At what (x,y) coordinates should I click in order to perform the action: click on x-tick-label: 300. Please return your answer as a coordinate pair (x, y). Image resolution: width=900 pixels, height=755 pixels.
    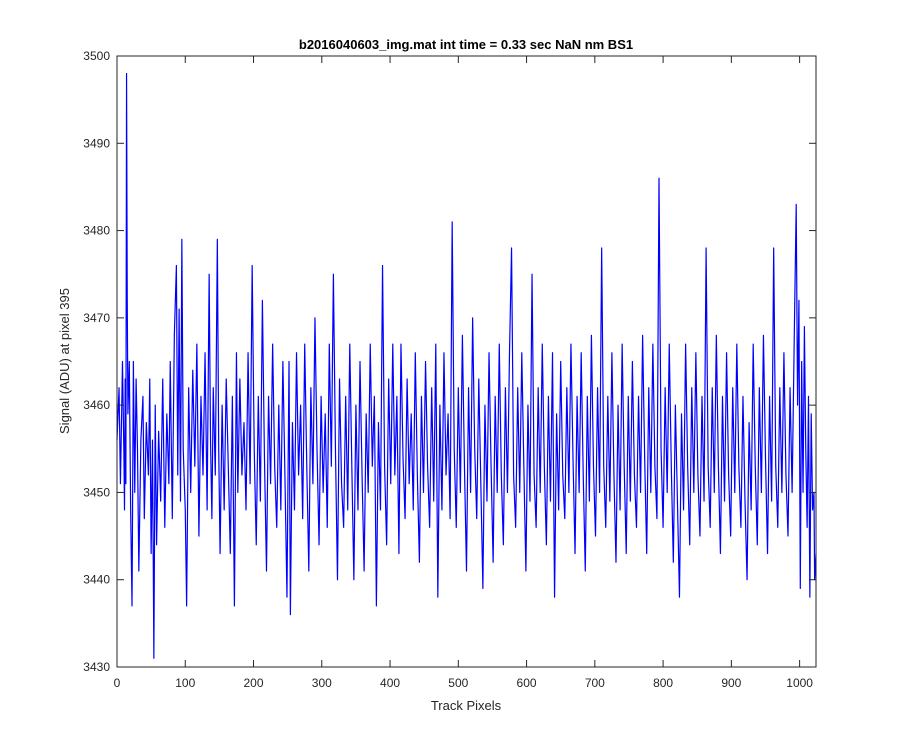
    Looking at the image, I should click on (322, 683).